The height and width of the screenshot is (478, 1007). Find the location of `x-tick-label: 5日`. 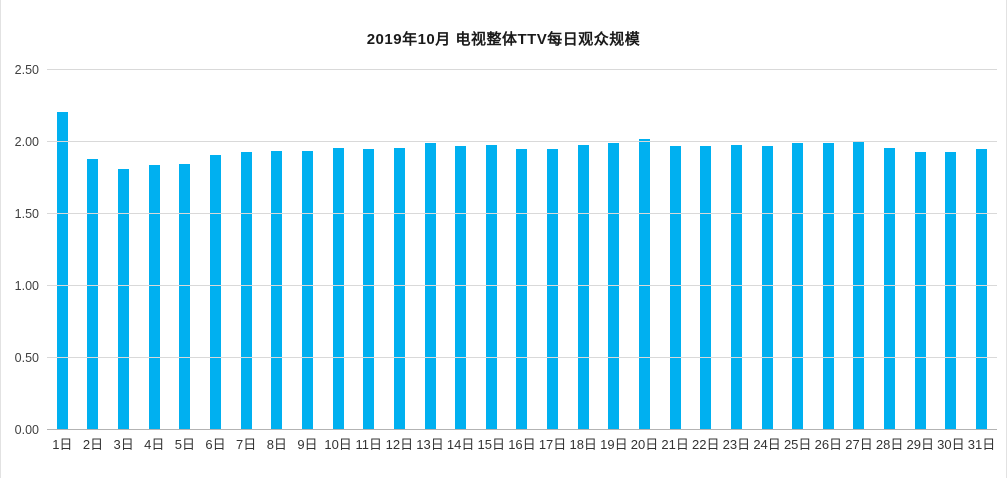

x-tick-label: 5日 is located at coordinates (184, 444).